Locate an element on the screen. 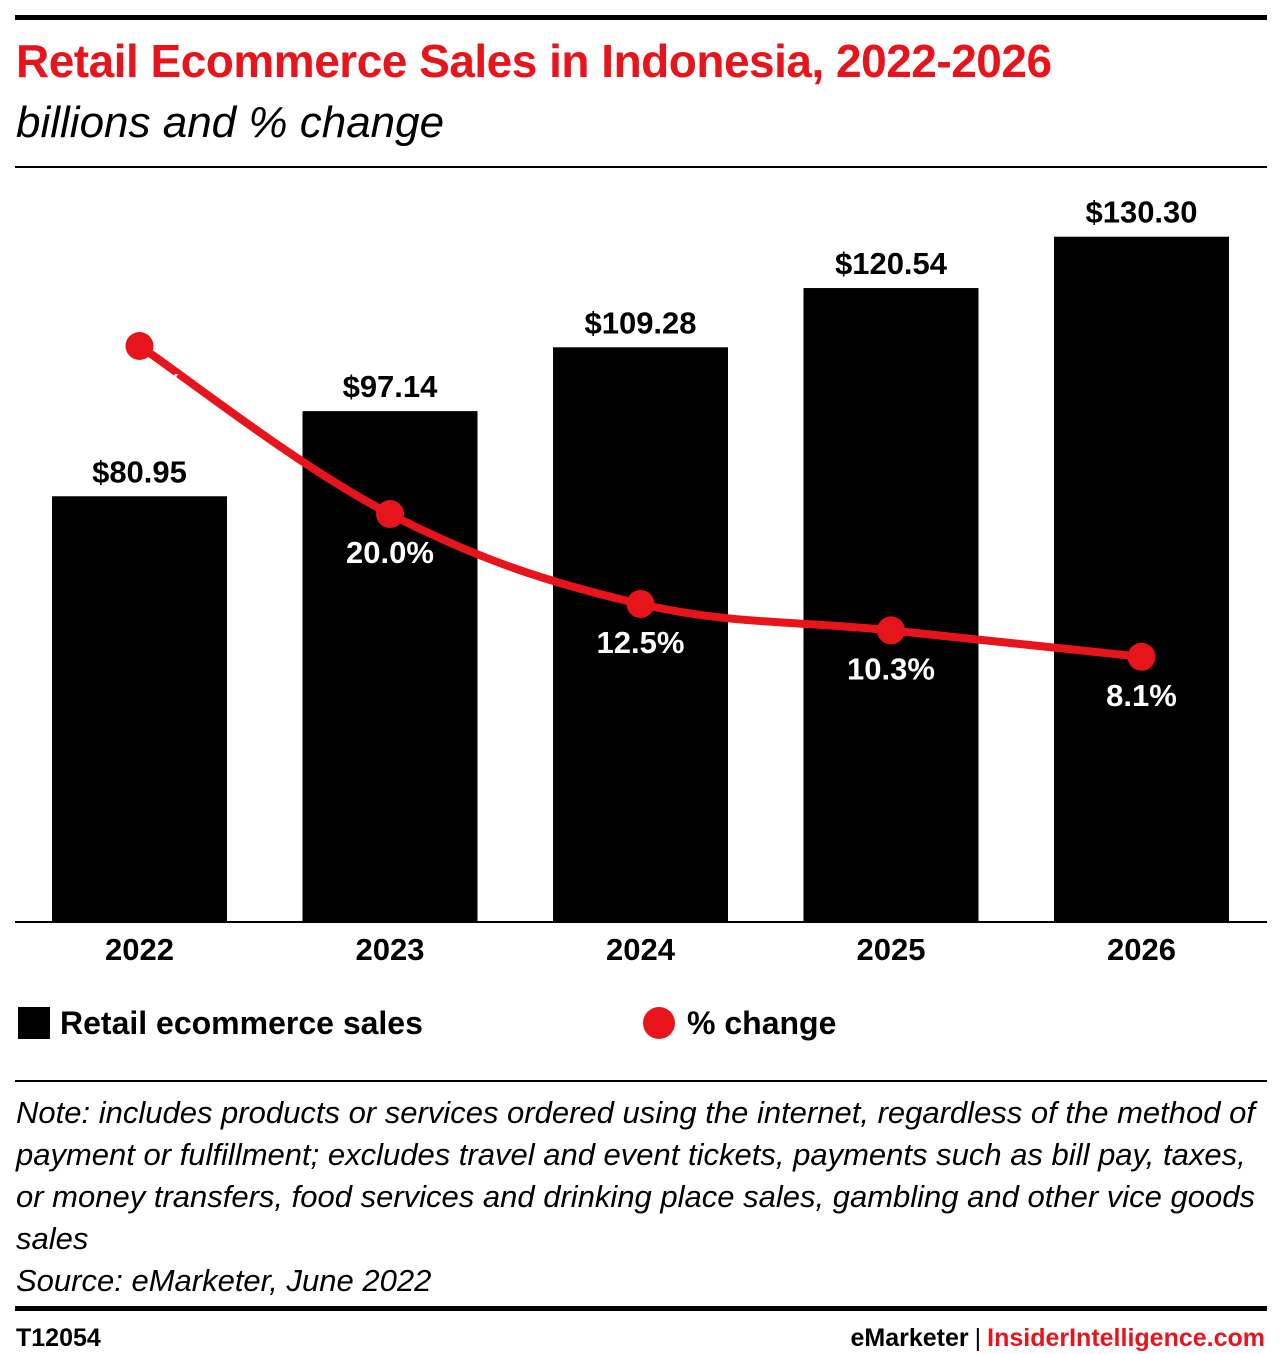  bar-2026 is located at coordinates (1141, 579).